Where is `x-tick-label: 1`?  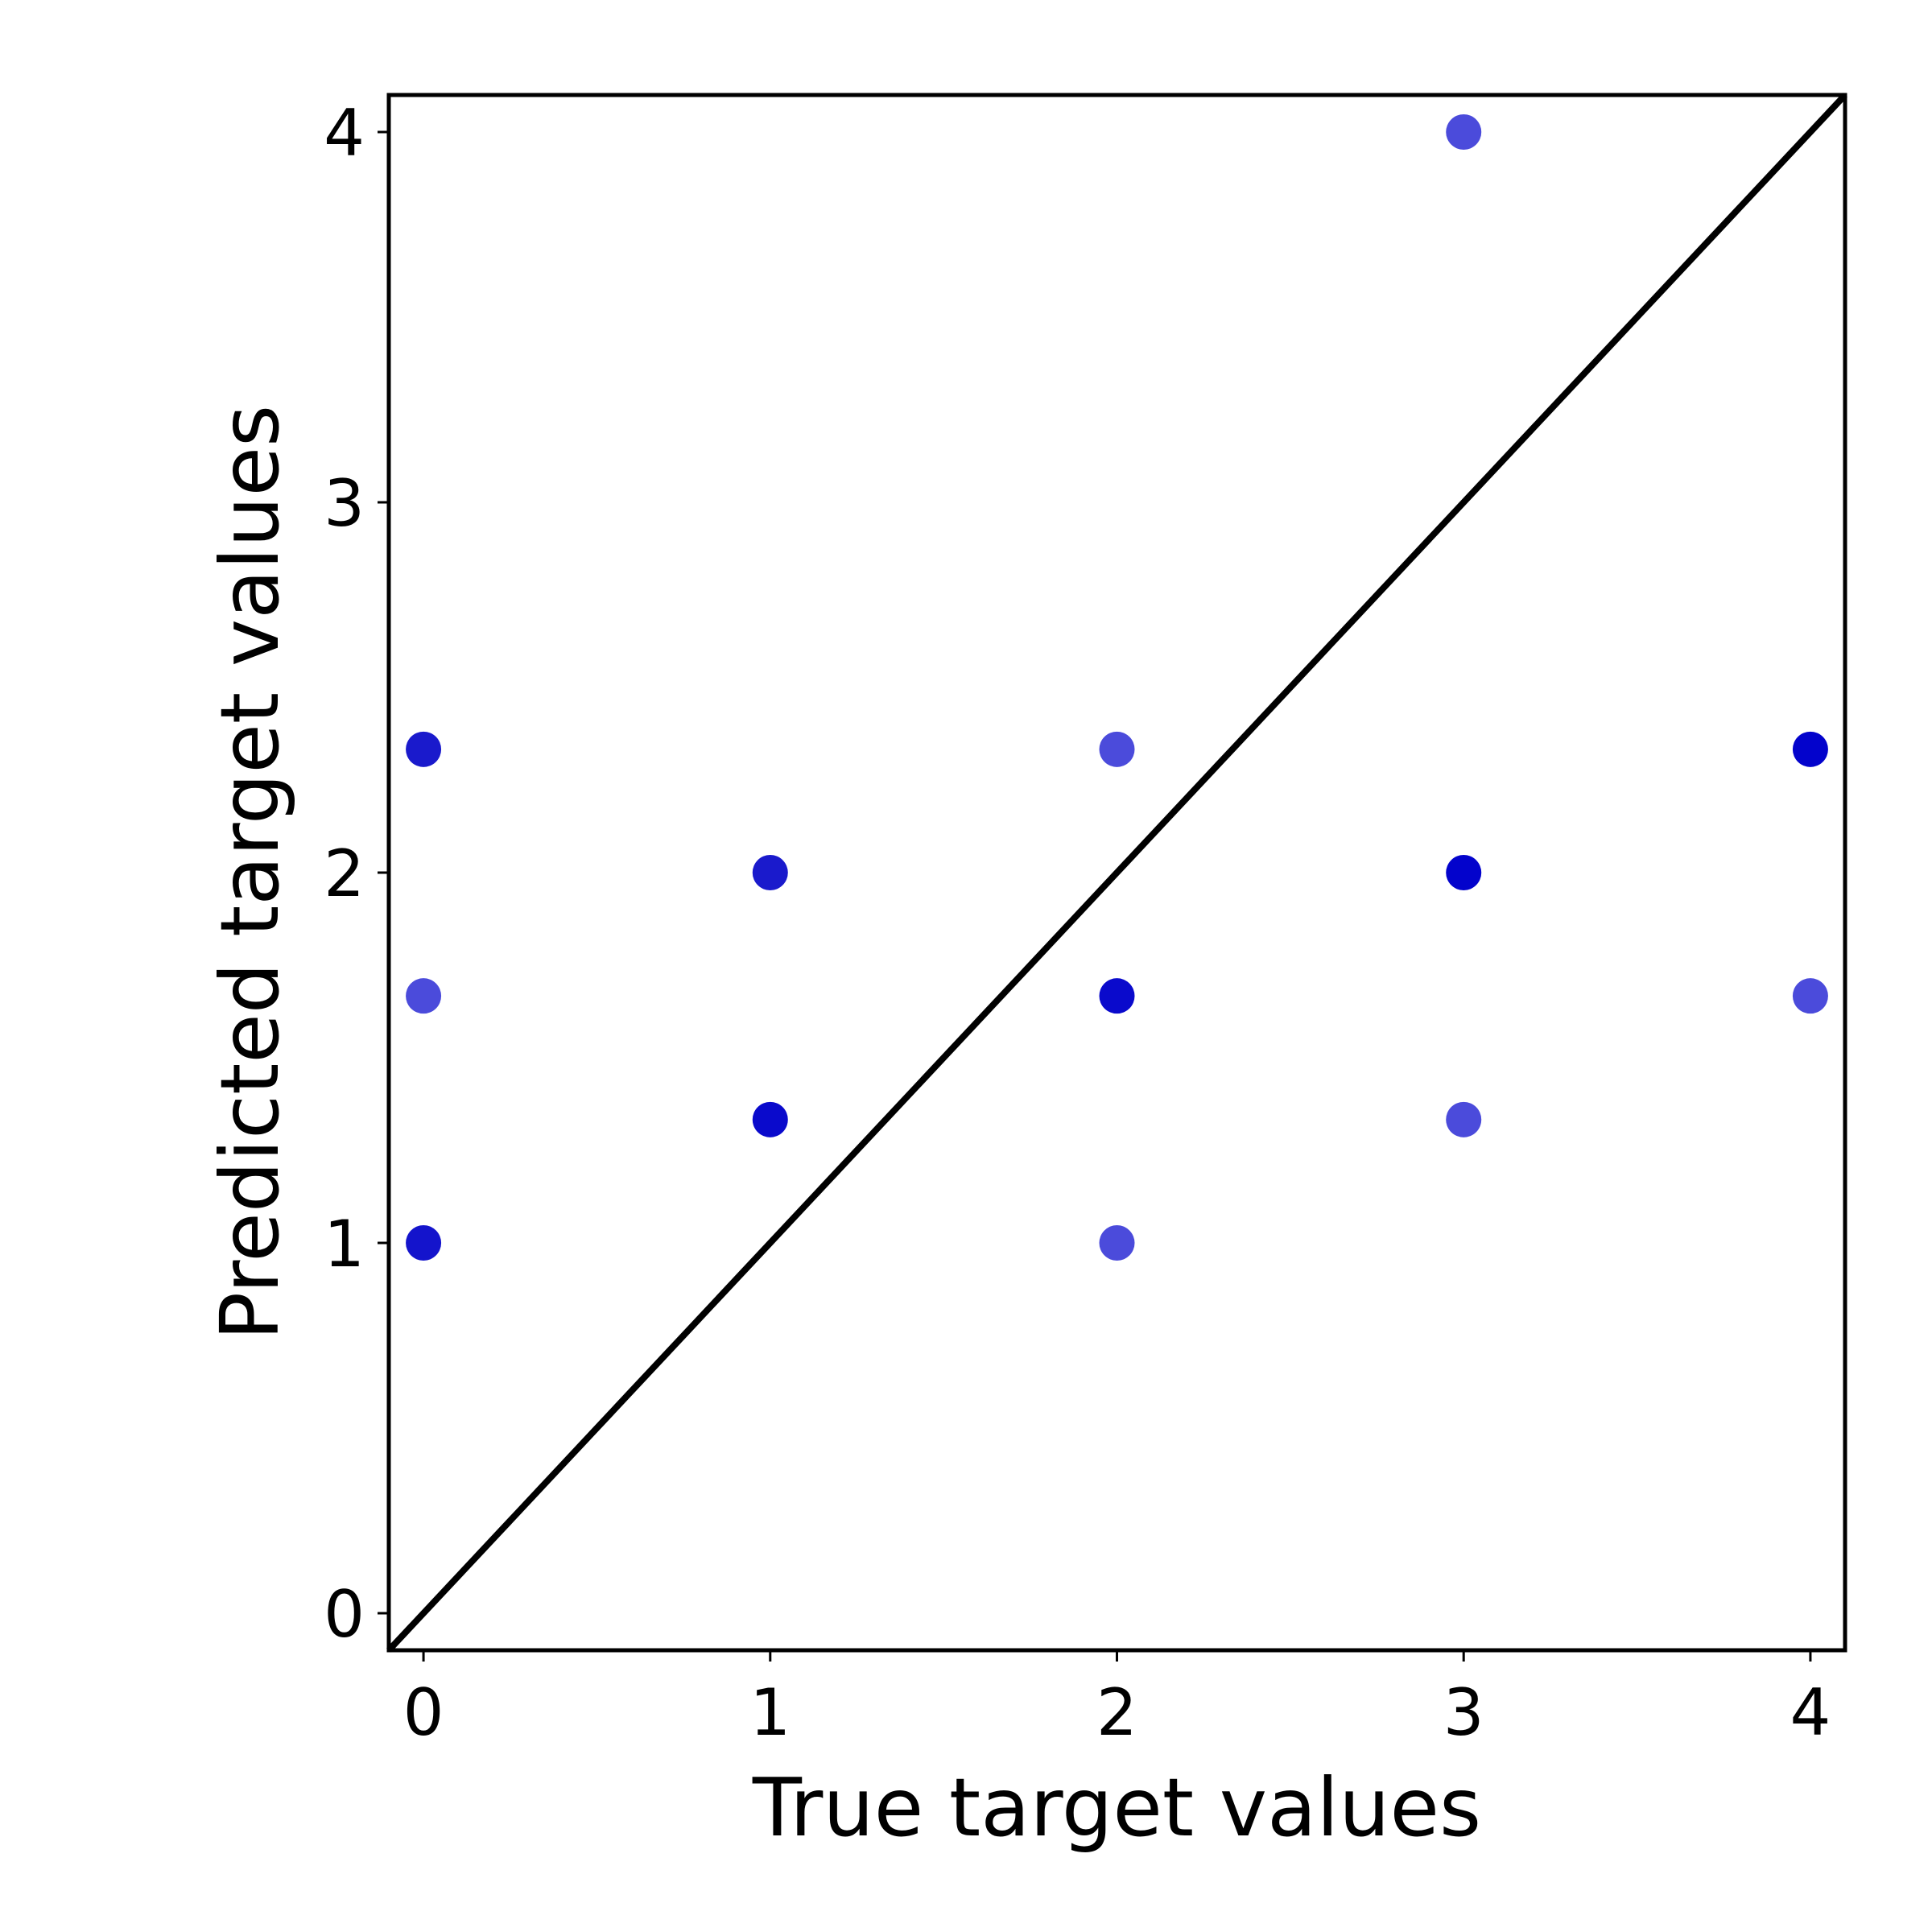
x-tick-label: 1 is located at coordinates (770, 1712).